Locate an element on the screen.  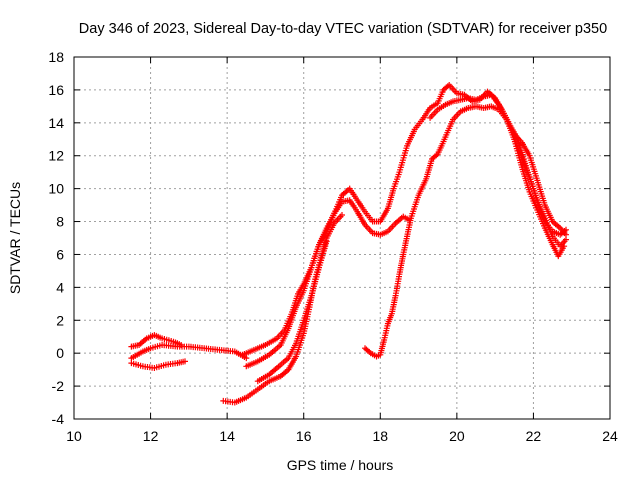
y-tick-label: -4 is located at coordinates (58, 419).